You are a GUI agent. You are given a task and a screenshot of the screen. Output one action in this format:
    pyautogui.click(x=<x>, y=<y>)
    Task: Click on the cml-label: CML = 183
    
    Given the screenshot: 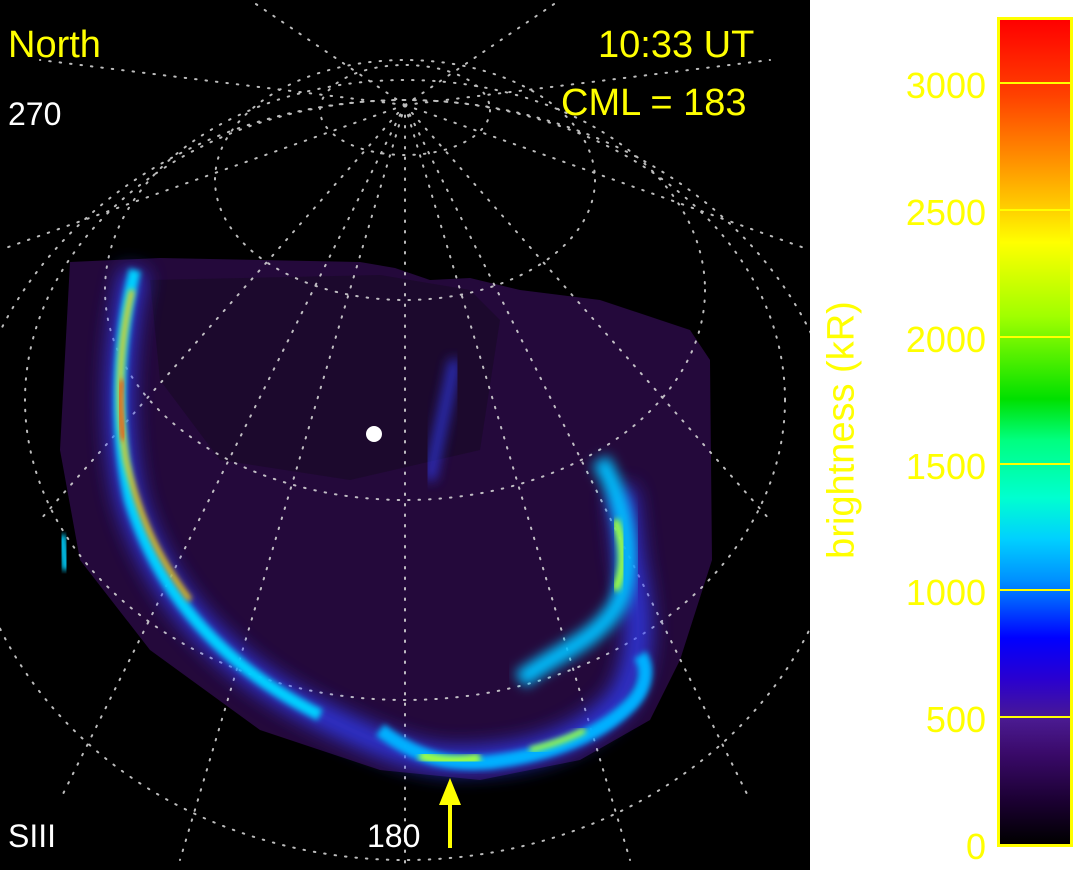 What is the action you would take?
    pyautogui.click(x=654, y=103)
    